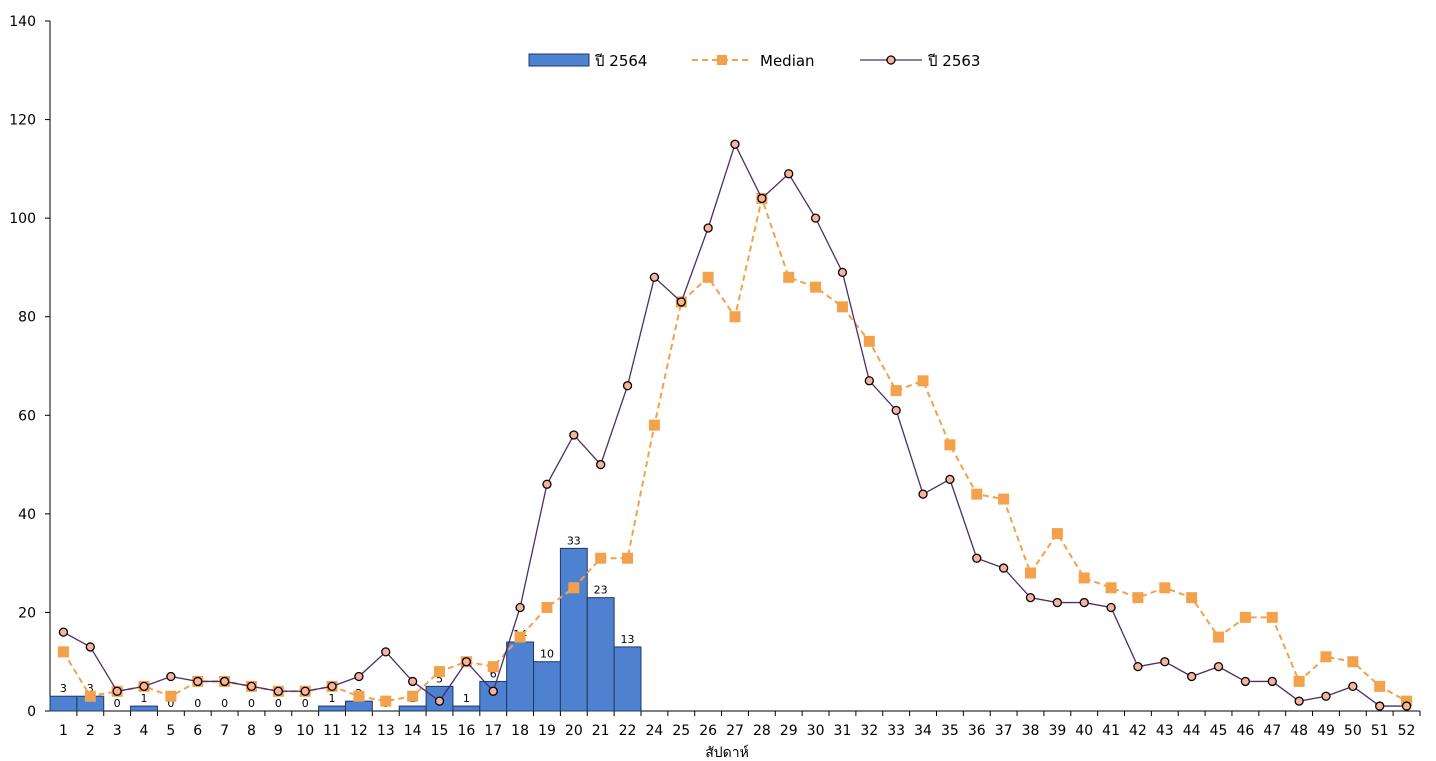 This screenshot has width=1436, height=761. I want to click on x-tick-label: 33, so click(896, 731).